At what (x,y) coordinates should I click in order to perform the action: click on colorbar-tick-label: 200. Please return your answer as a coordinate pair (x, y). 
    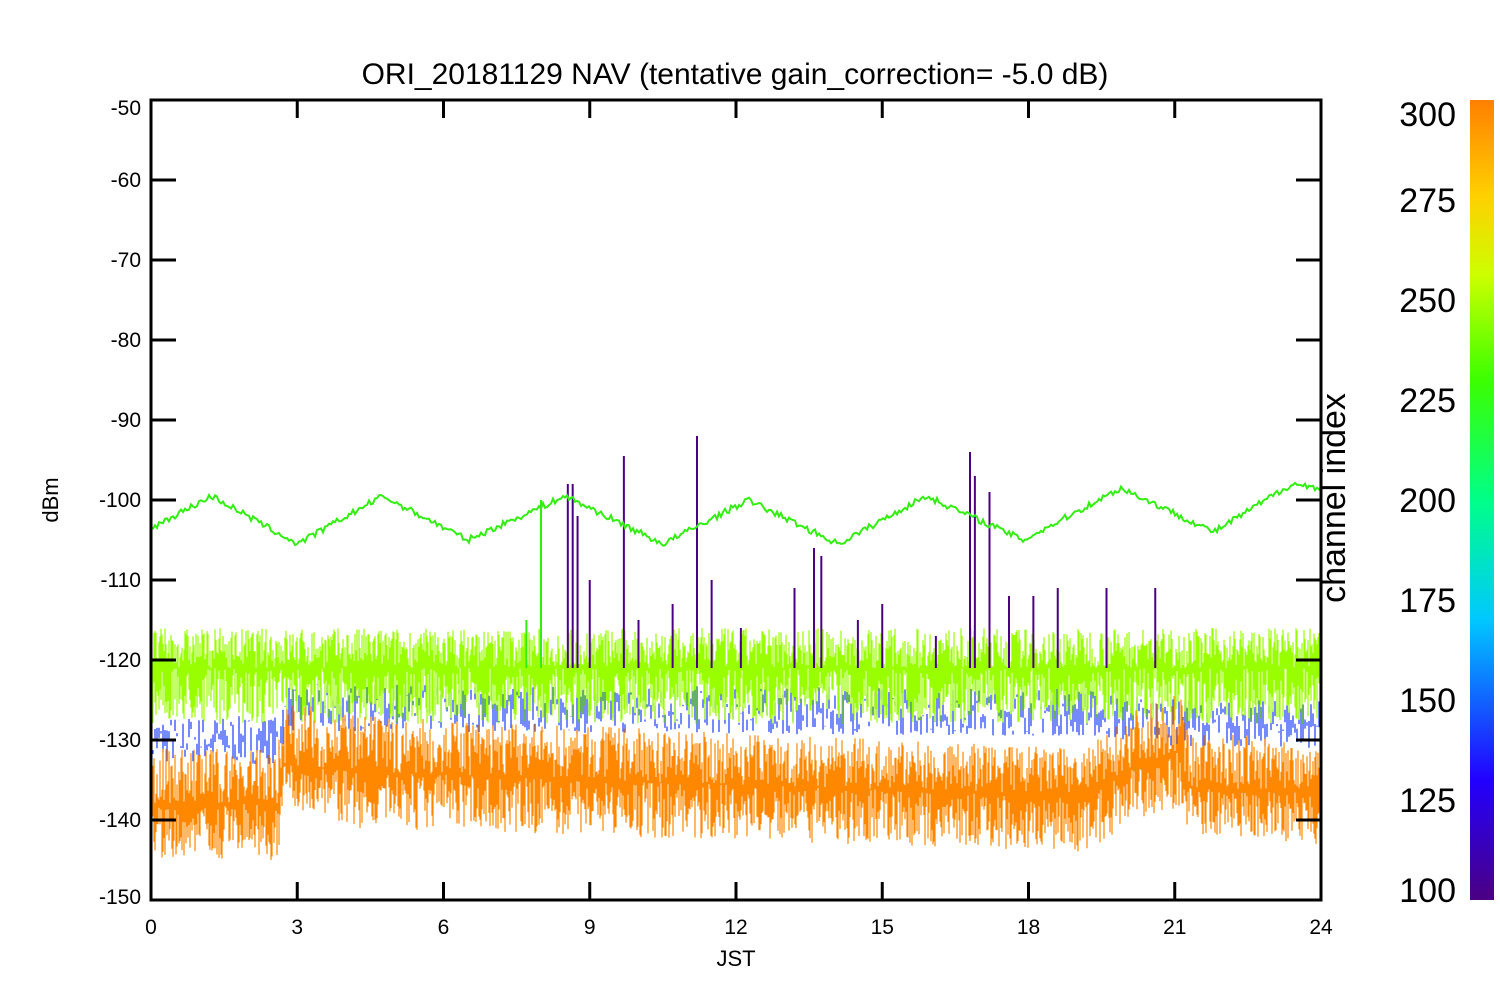
    Looking at the image, I should click on (1427, 501).